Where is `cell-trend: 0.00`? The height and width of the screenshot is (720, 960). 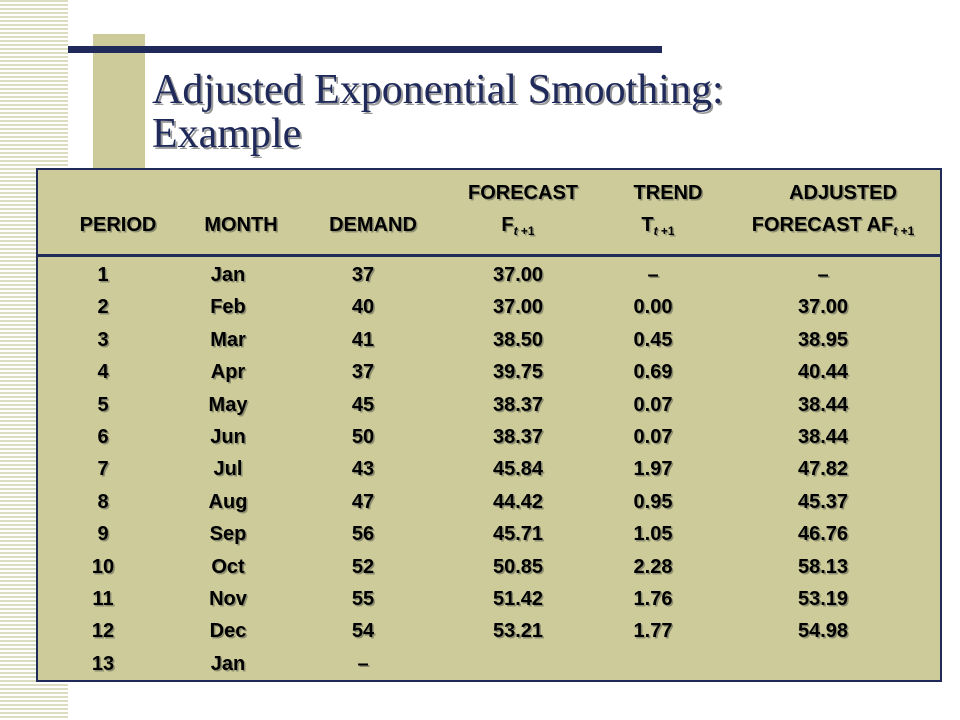 cell-trend: 0.00 is located at coordinates (653, 307).